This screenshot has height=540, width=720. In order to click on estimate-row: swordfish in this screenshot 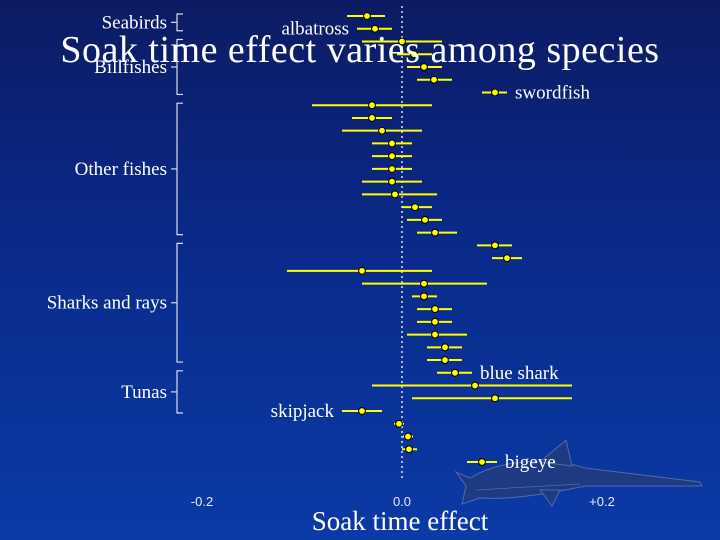, I will do `click(536, 92)`.